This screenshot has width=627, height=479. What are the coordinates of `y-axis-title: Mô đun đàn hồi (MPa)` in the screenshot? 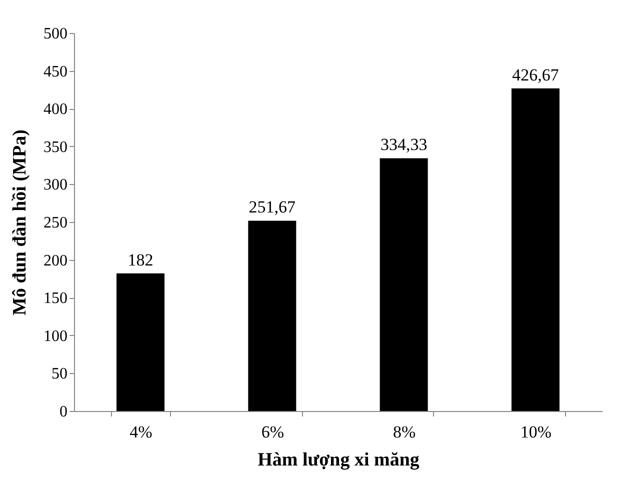 It's located at (20, 223).